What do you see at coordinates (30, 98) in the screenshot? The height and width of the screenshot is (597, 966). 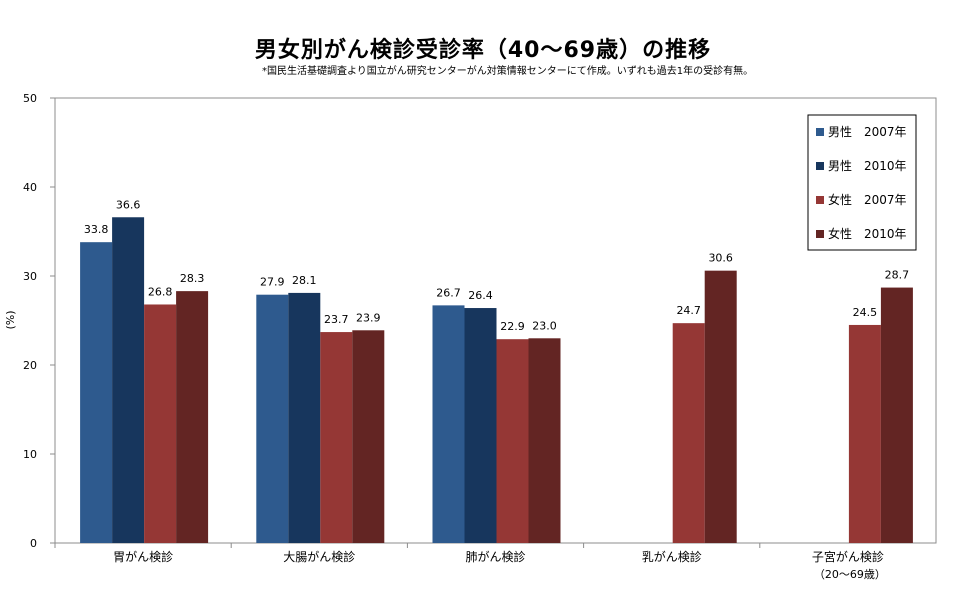 I see `y-tick-label: 50` at bounding box center [30, 98].